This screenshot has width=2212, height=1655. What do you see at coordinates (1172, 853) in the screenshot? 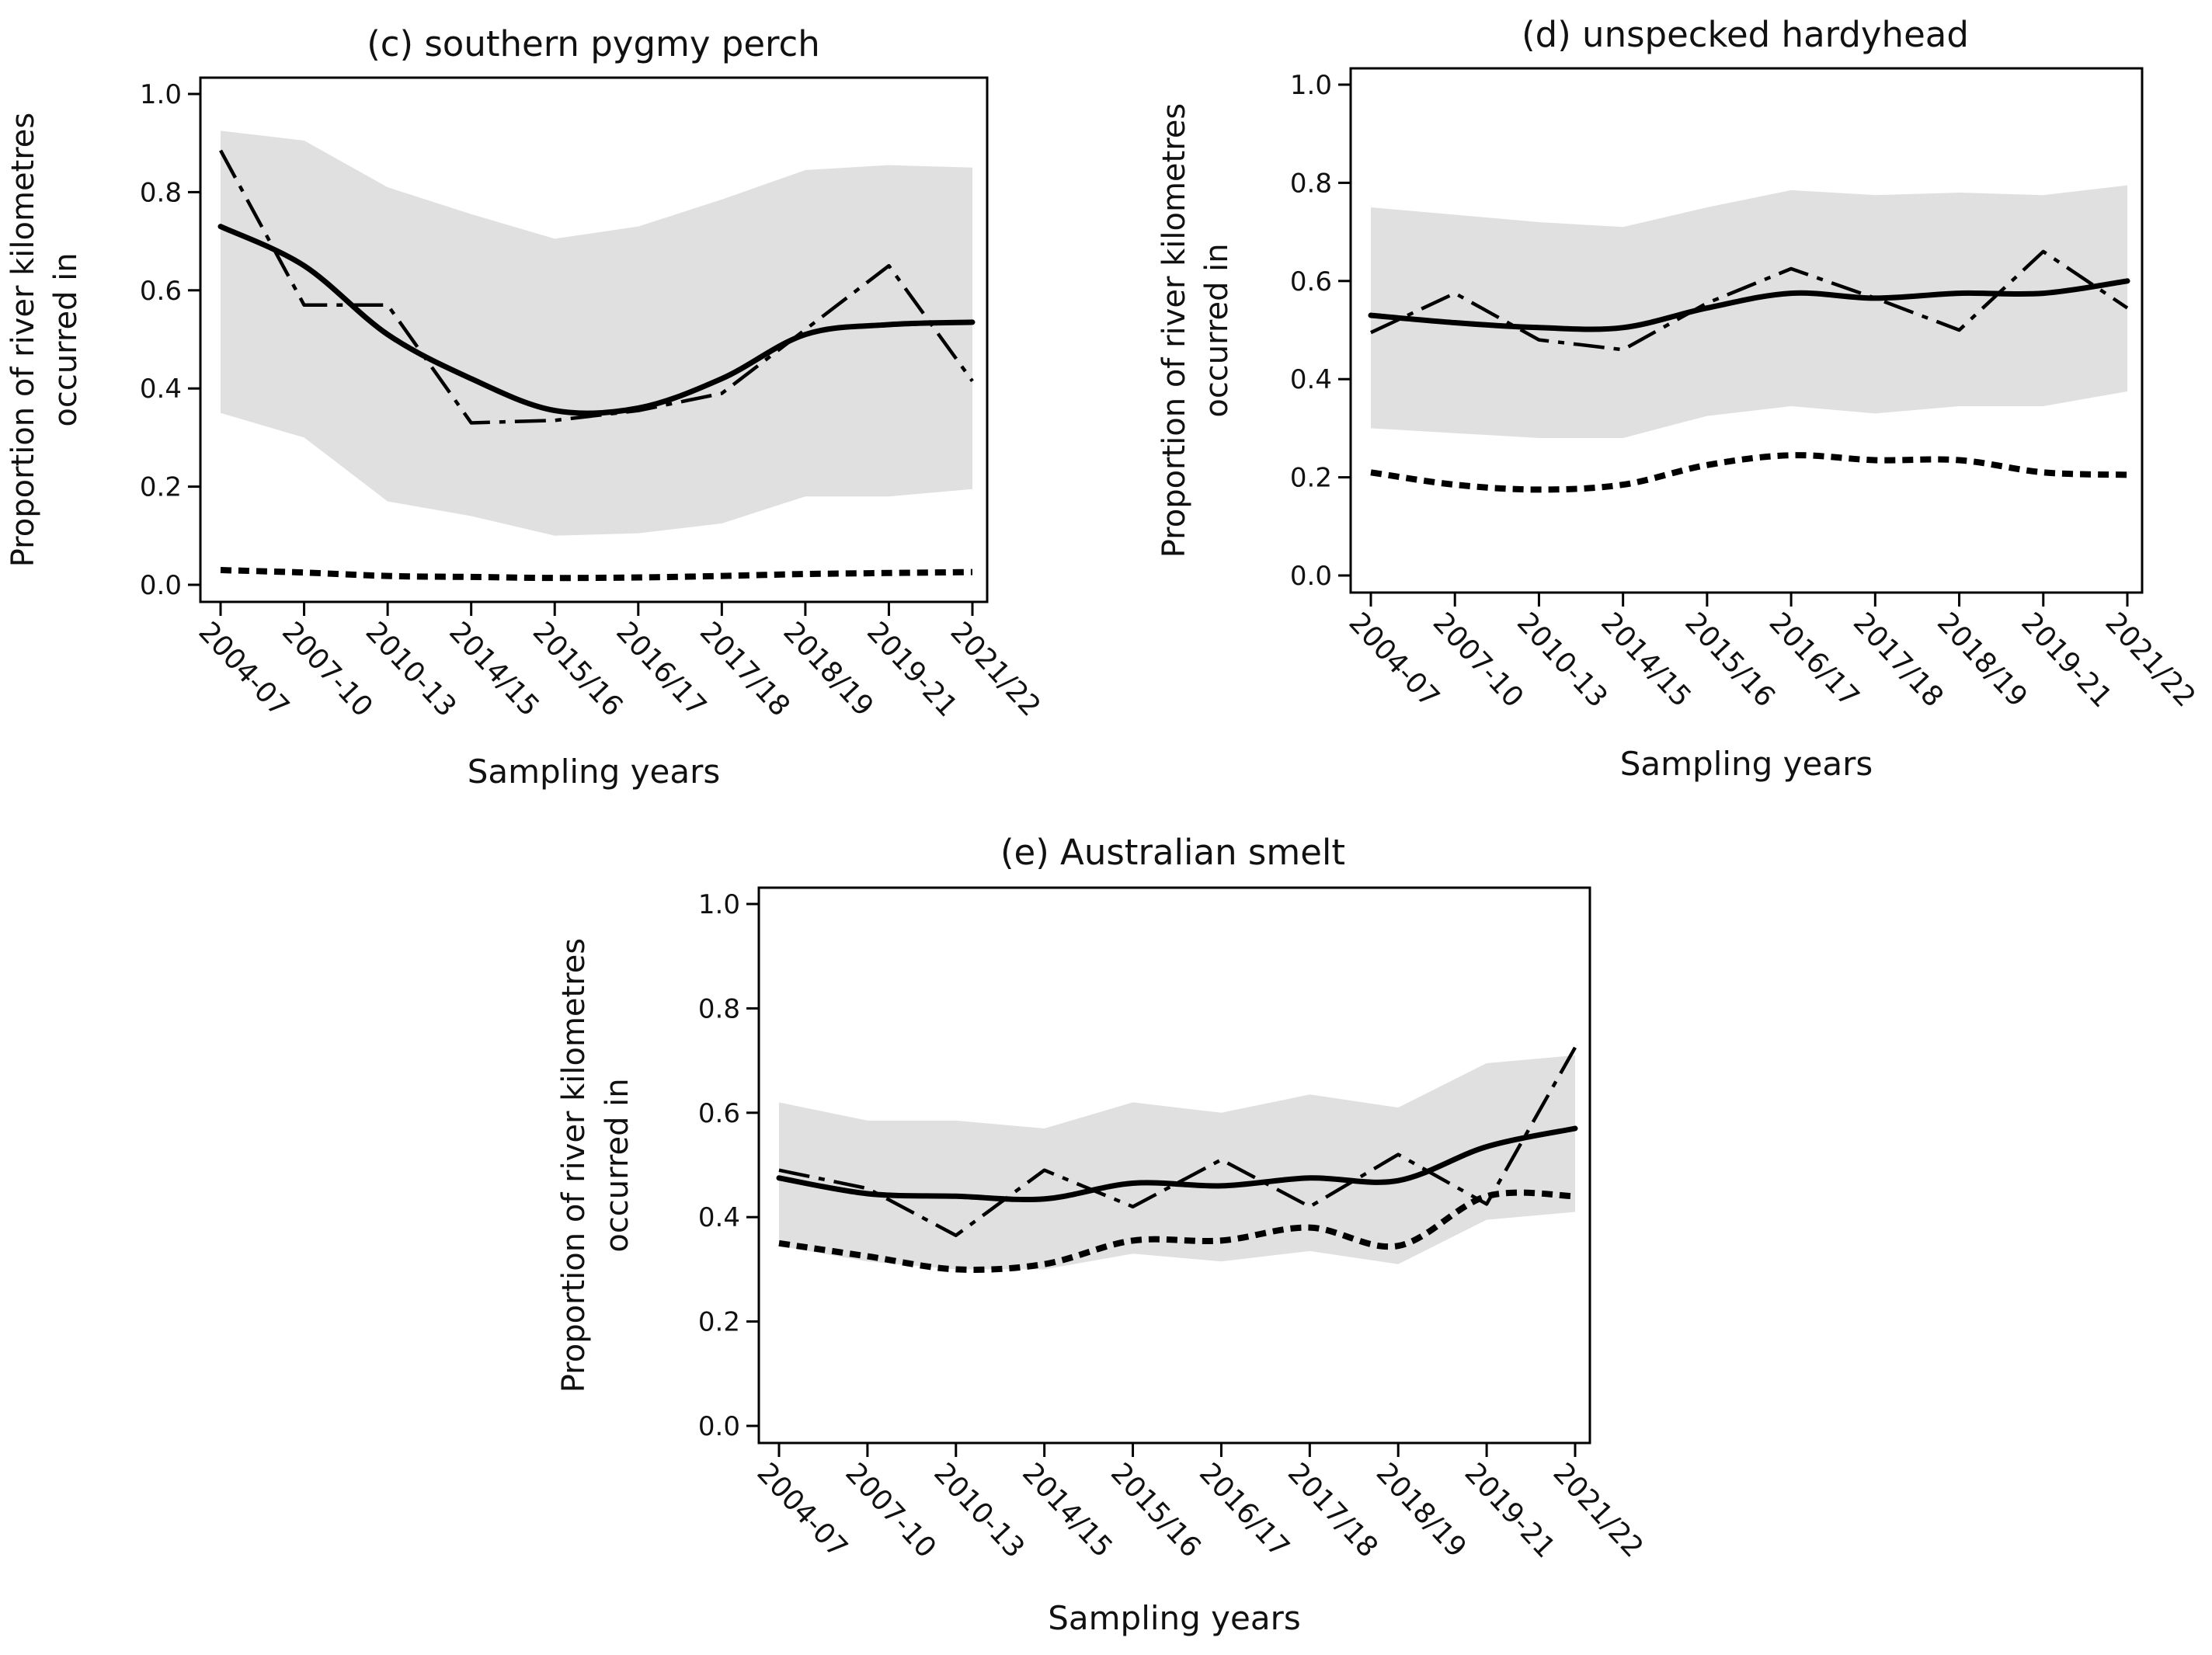
I see `chart-title: (e) Australian smelt` at bounding box center [1172, 853].